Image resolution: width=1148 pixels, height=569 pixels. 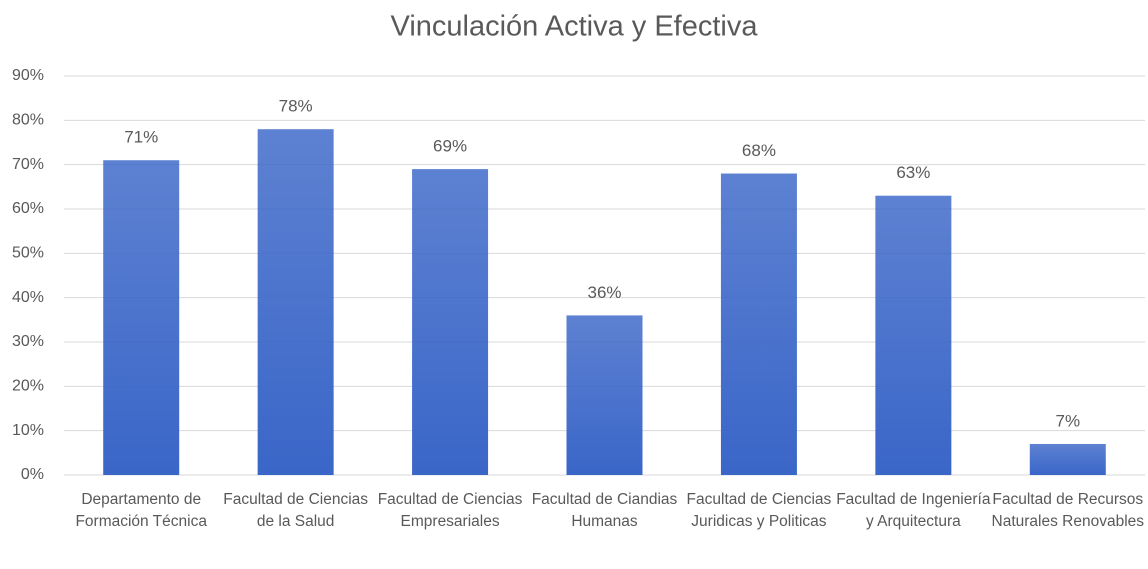 What do you see at coordinates (28, 75) in the screenshot?
I see `y-tick-label: 90%` at bounding box center [28, 75].